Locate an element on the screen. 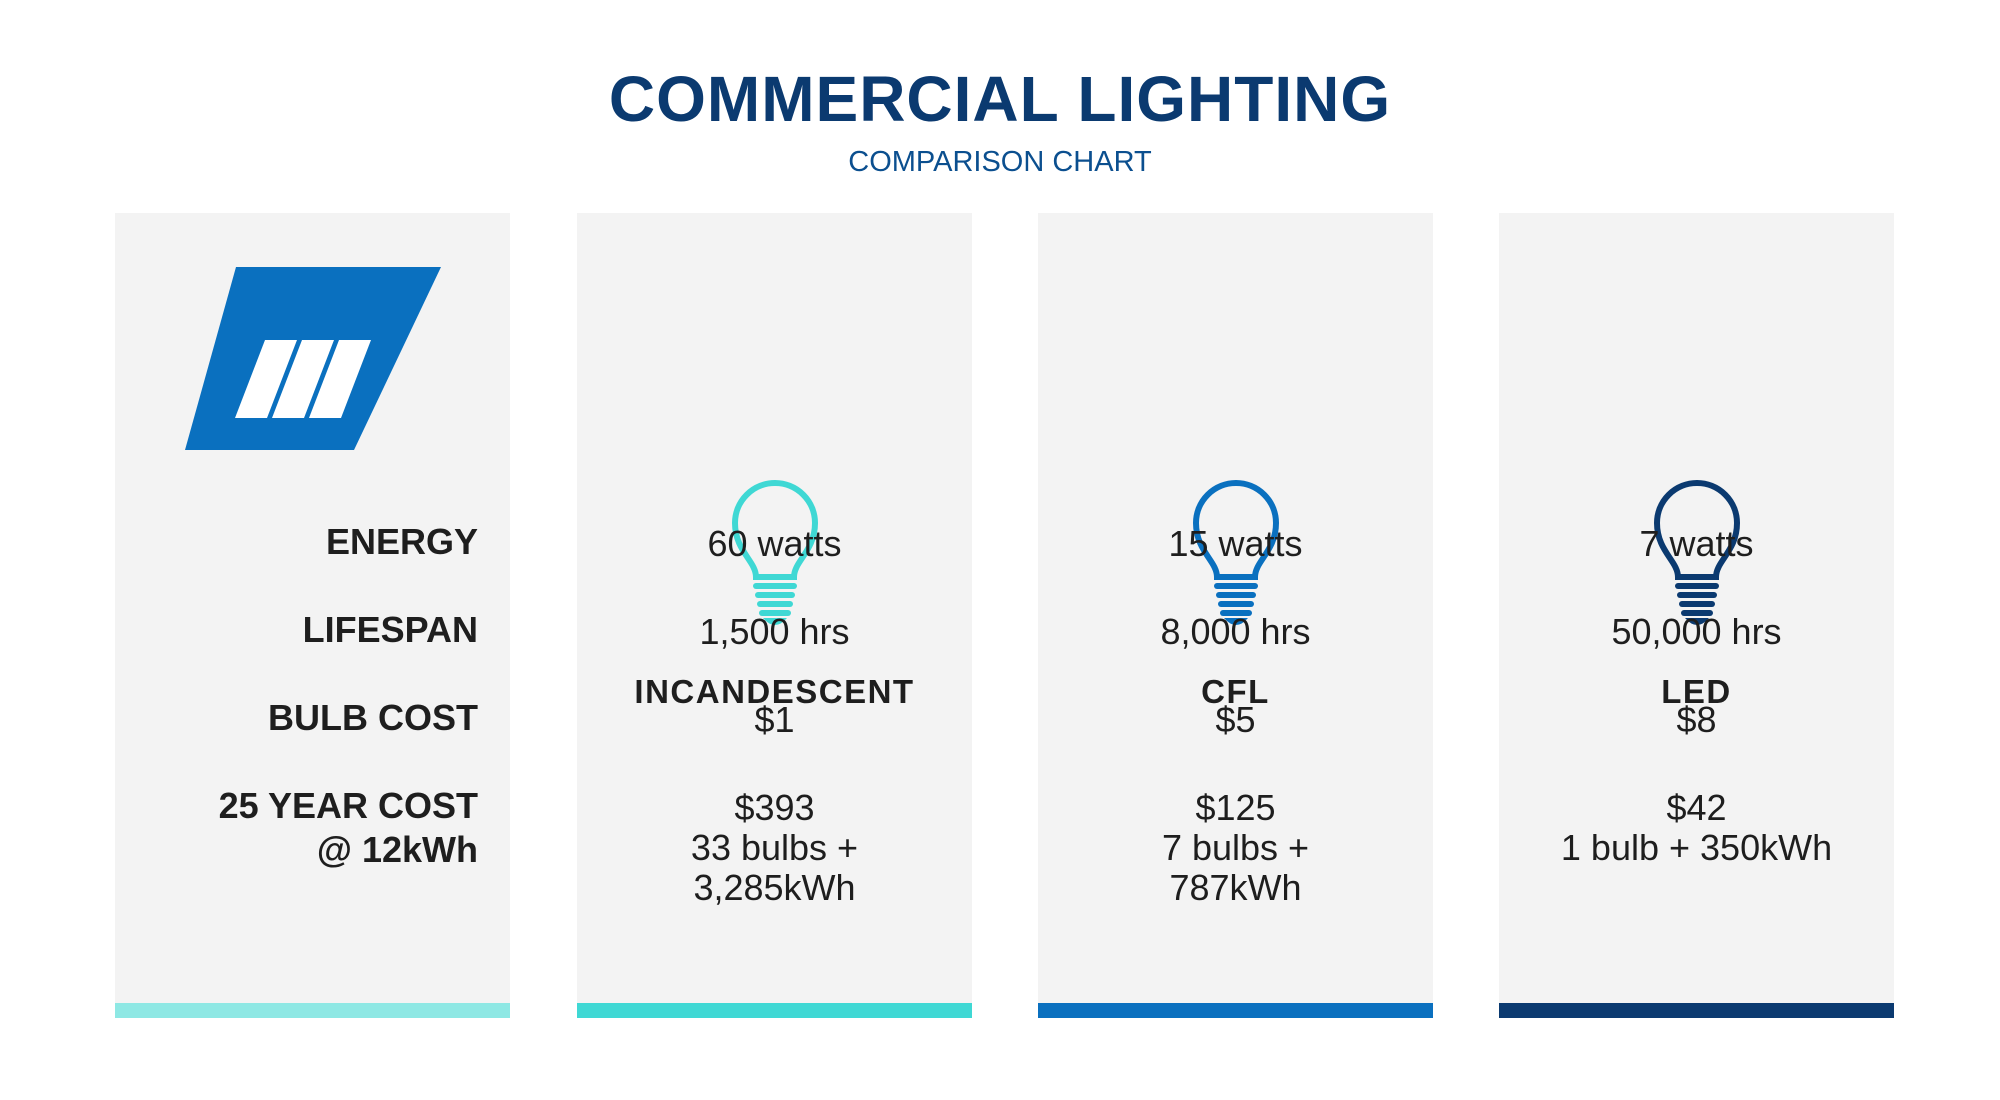 Image resolution: width=2000 pixels, height=1100 pixels. cell: 1,500 hrs is located at coordinates (774, 632).